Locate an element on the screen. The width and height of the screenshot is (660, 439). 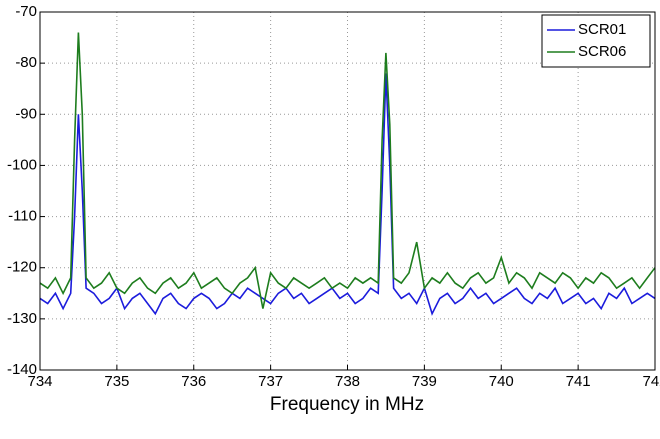
x-tick-label: 734 is located at coordinates (39, 381).